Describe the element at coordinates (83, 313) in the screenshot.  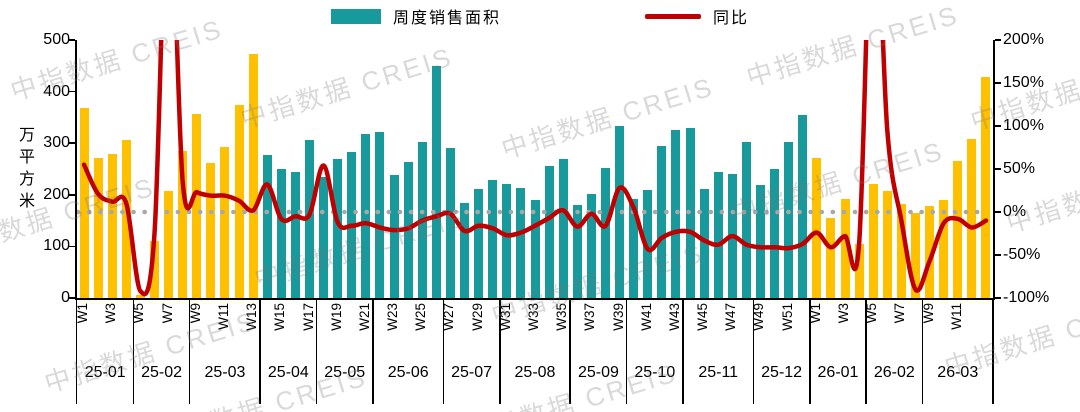
I see `week-label-W1-2025: W1` at that location.